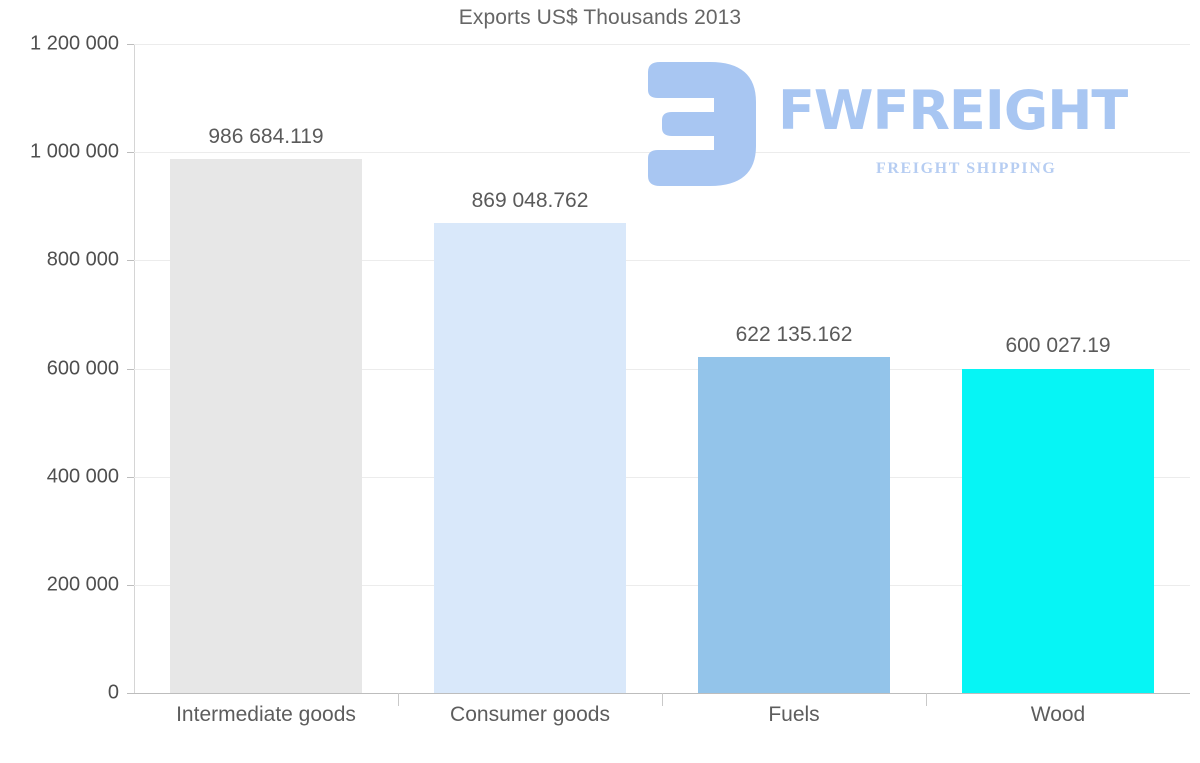  Describe the element at coordinates (74, 151) in the screenshot. I see `y-axis-tick-label: 1 000 000` at that location.